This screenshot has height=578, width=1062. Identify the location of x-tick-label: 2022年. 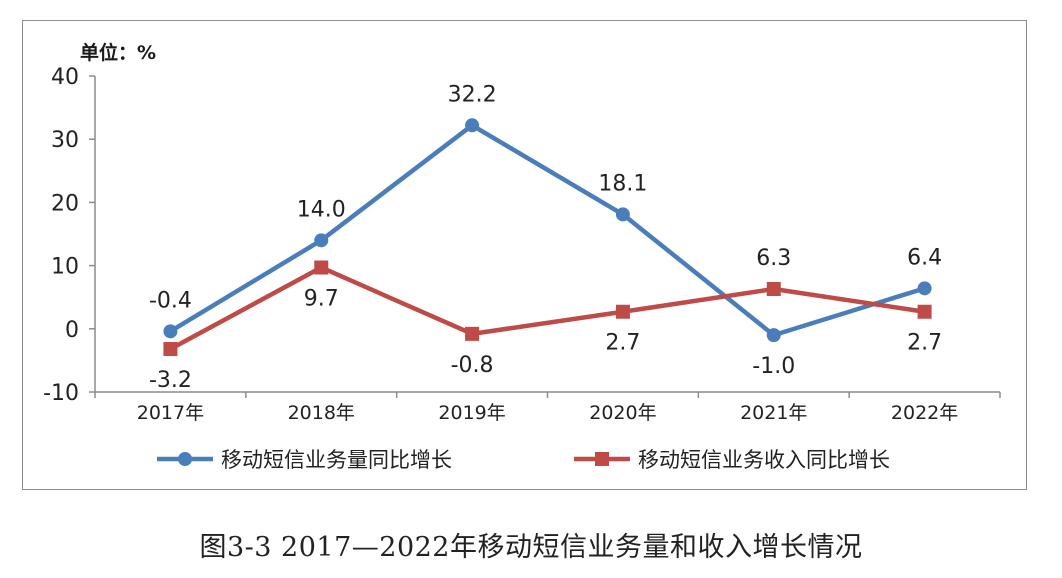
(924, 413).